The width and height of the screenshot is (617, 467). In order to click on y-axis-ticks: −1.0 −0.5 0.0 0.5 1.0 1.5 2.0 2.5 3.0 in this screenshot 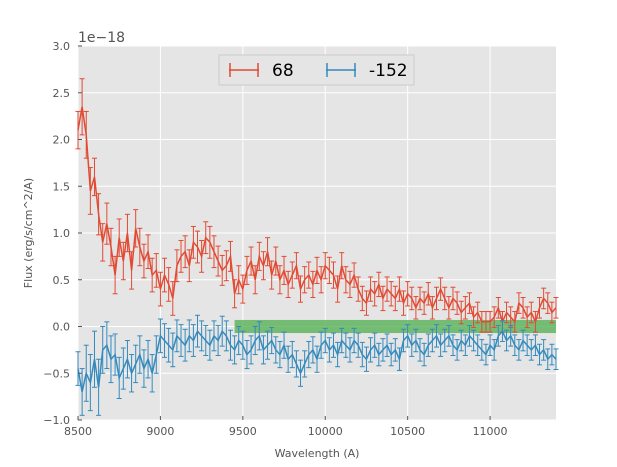, I will do `click(62, 233)`.